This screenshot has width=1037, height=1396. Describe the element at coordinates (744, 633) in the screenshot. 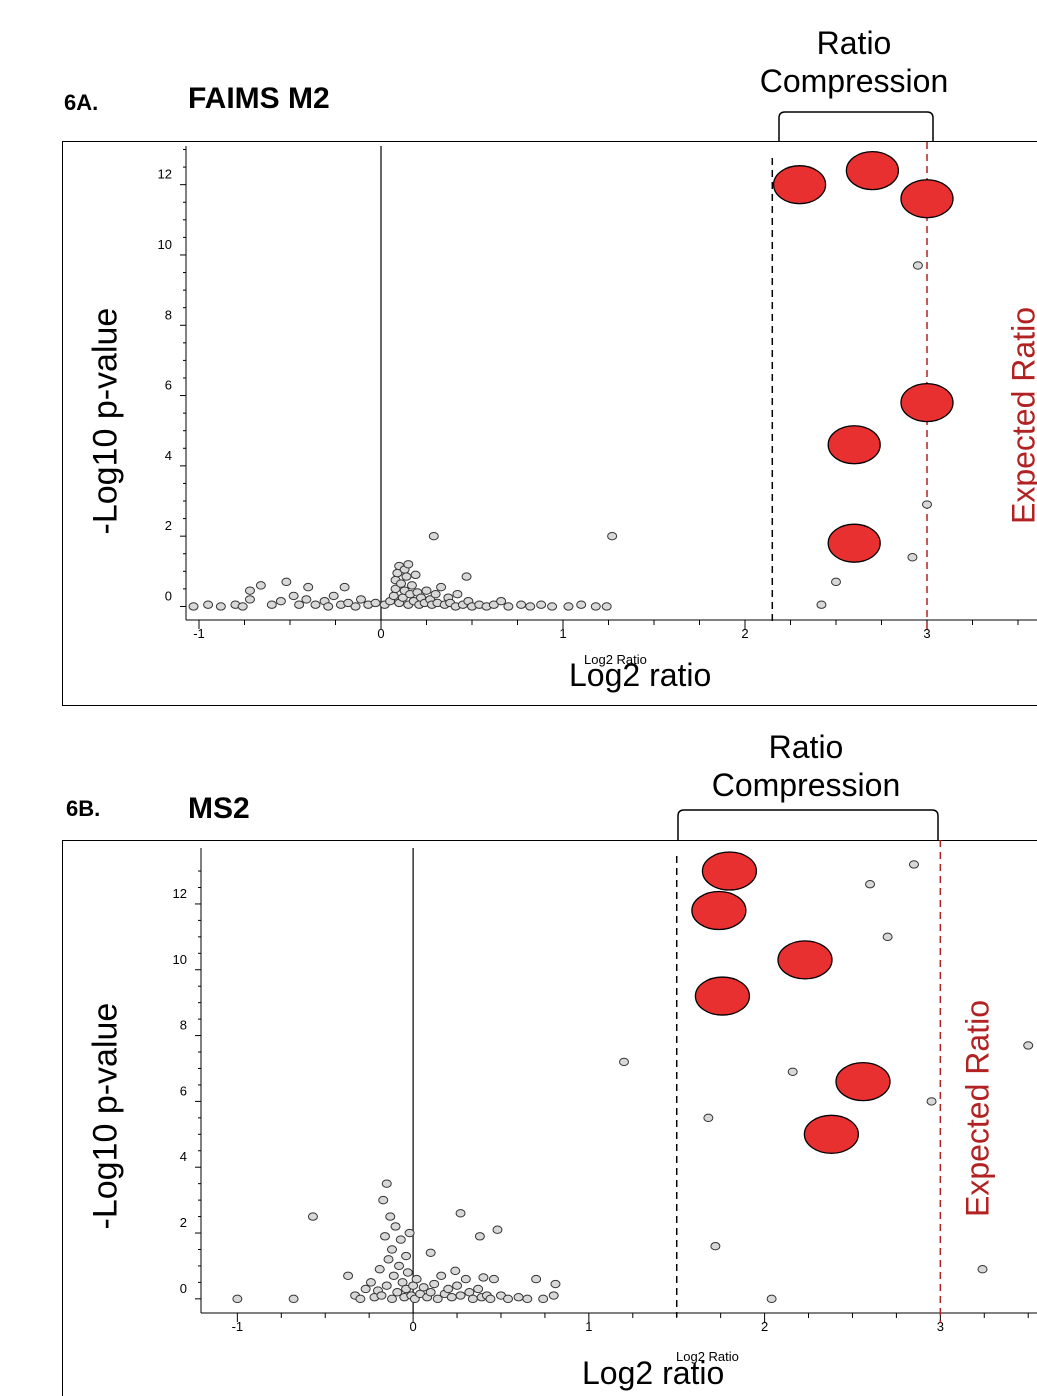

I see `x-tick-label-a: 2` at that location.